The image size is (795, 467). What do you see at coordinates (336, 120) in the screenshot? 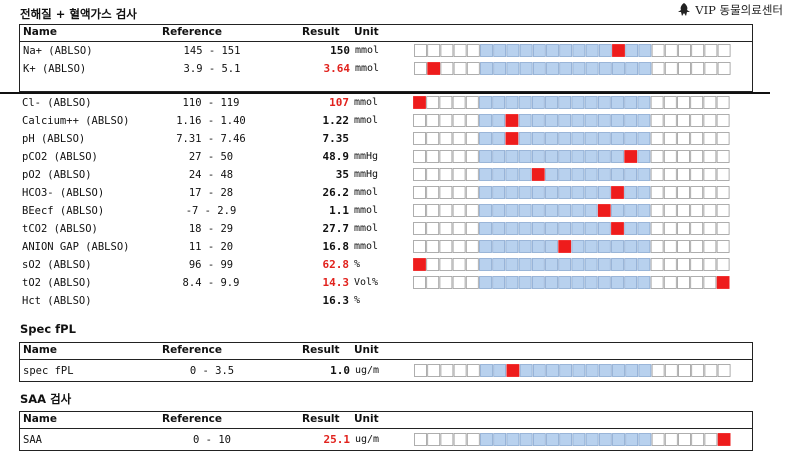
I see `result-value: 1.22` at bounding box center [336, 120].